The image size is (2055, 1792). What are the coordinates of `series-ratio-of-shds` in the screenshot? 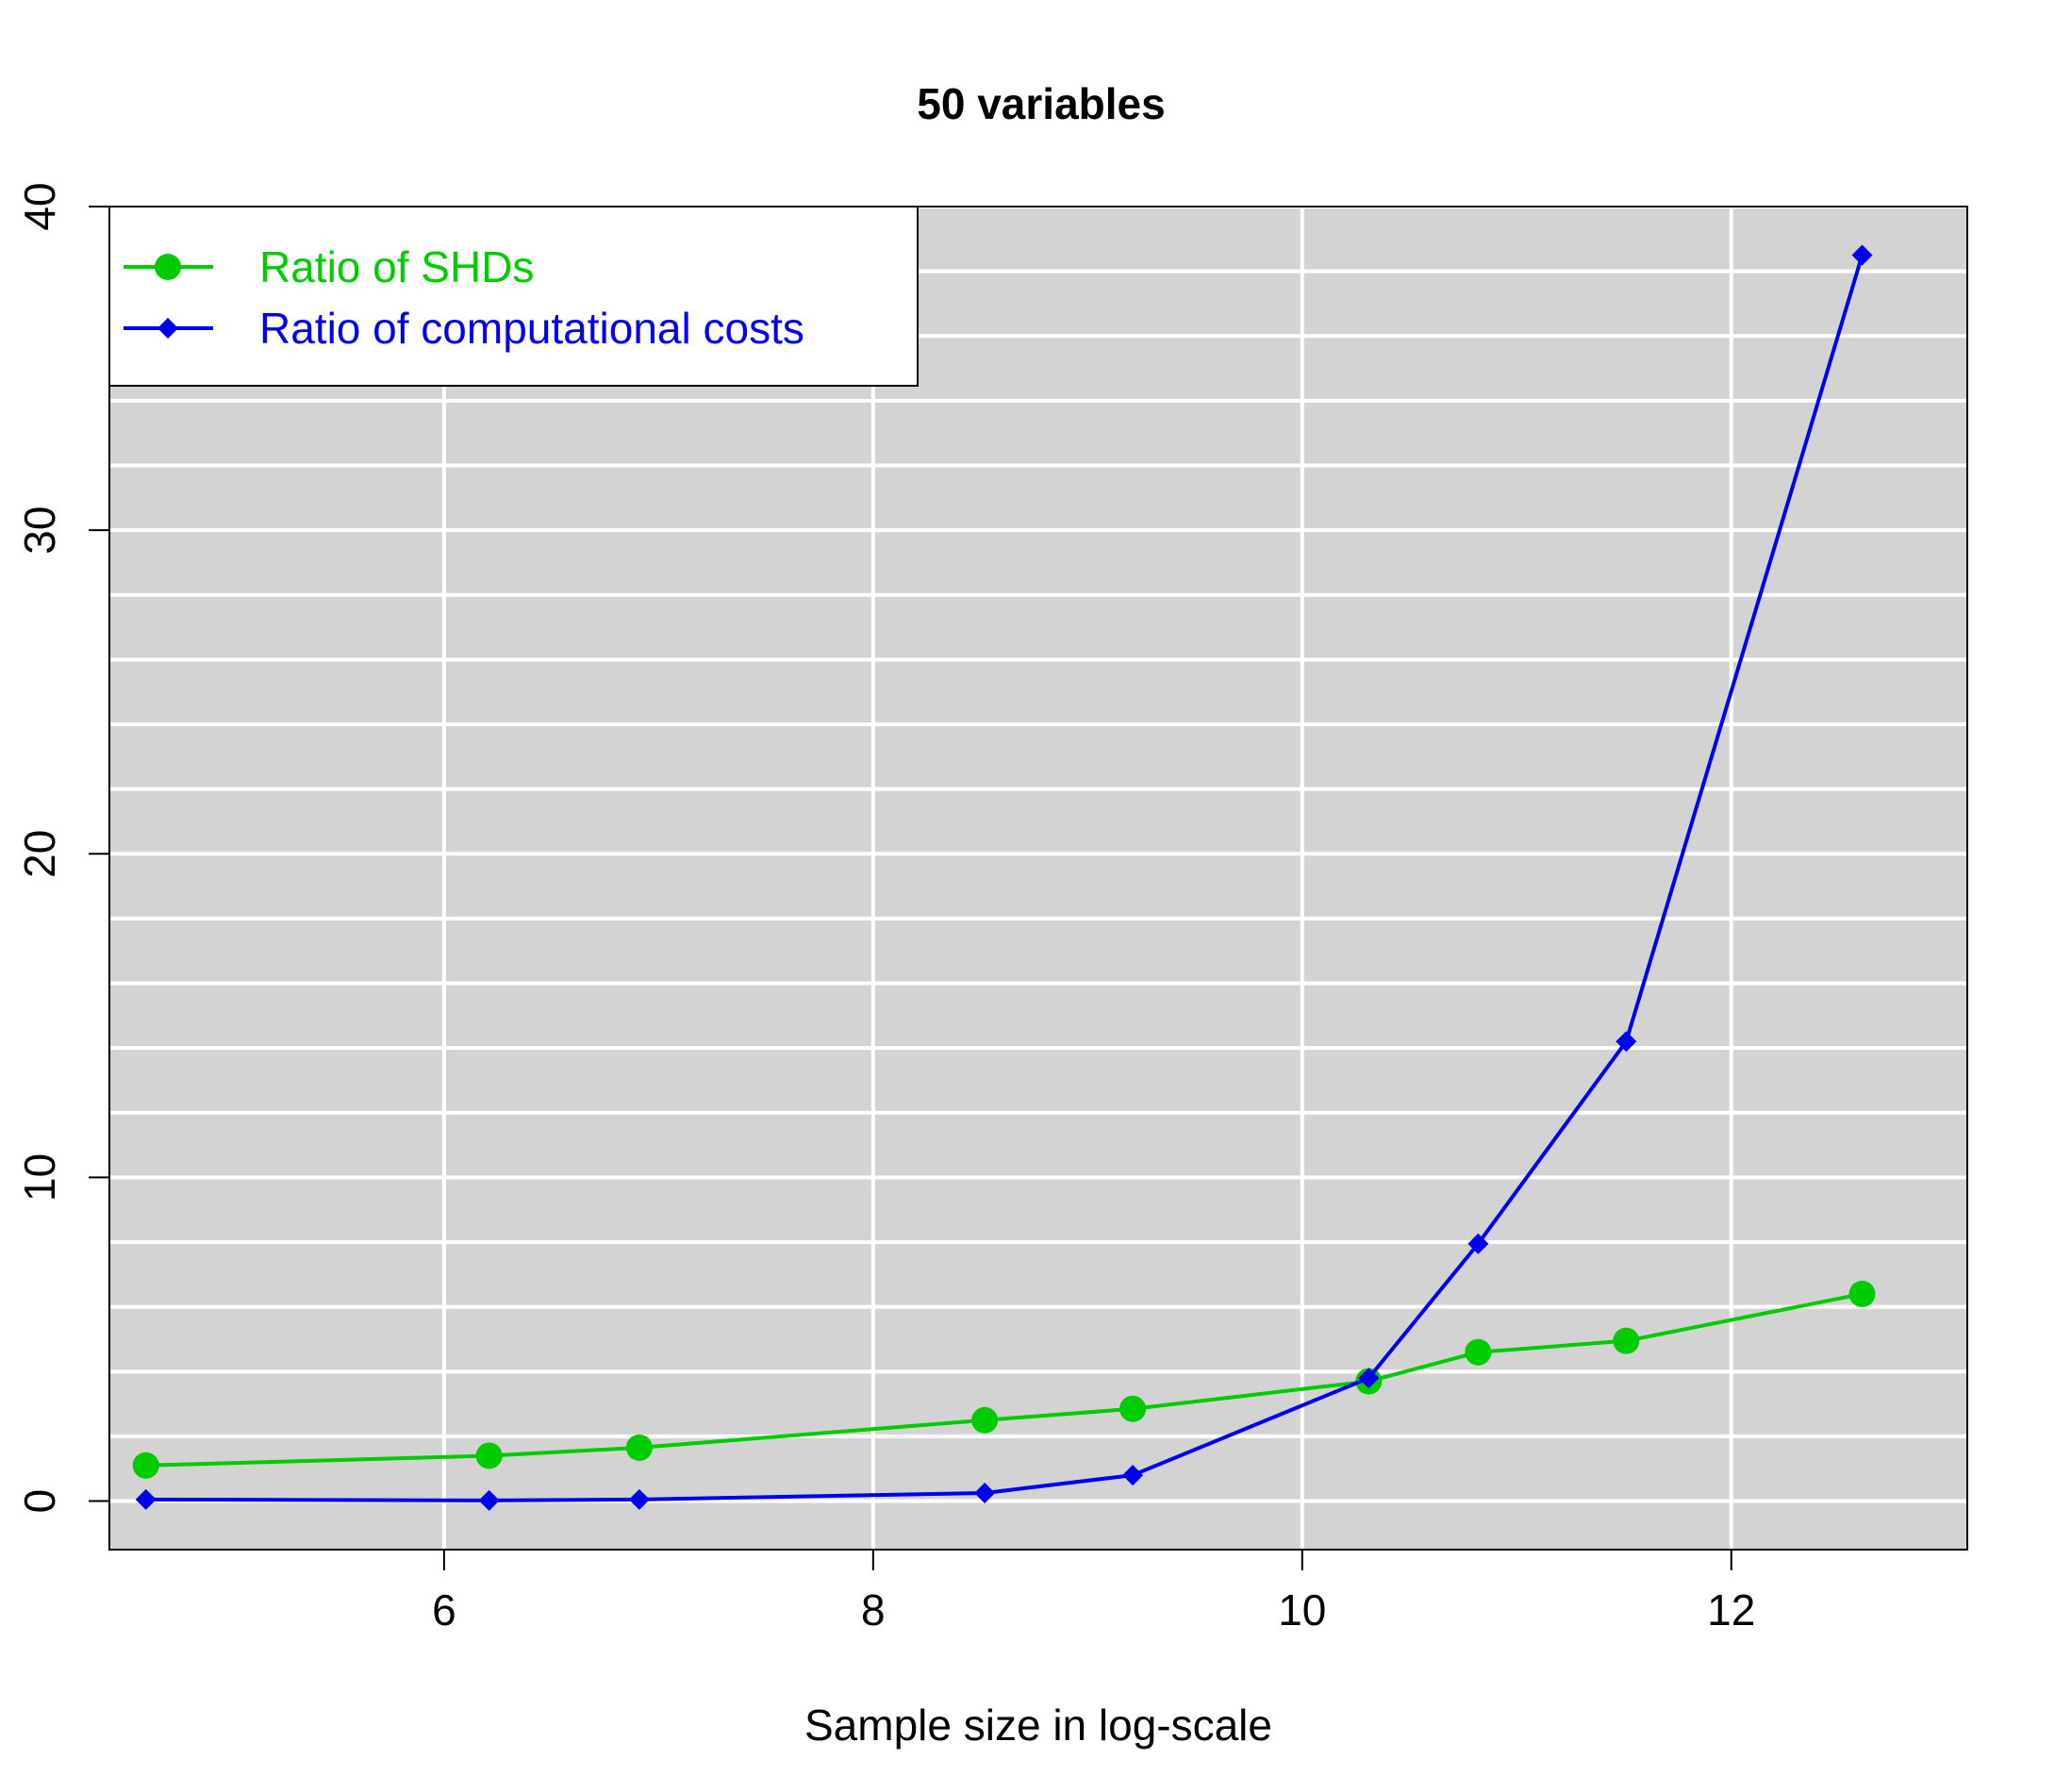 It's located at (1004, 1379).